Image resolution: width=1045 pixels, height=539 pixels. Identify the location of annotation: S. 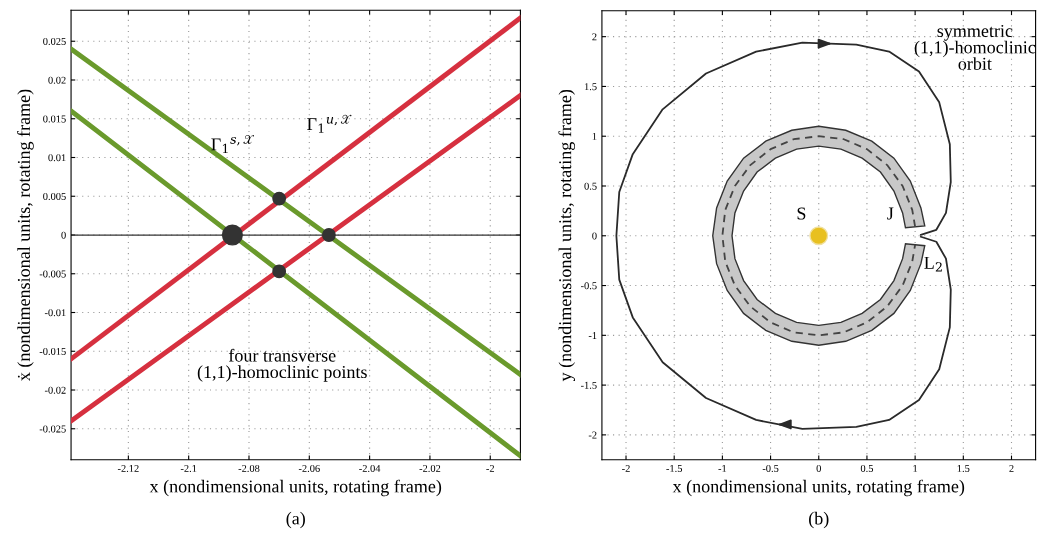
(801, 213).